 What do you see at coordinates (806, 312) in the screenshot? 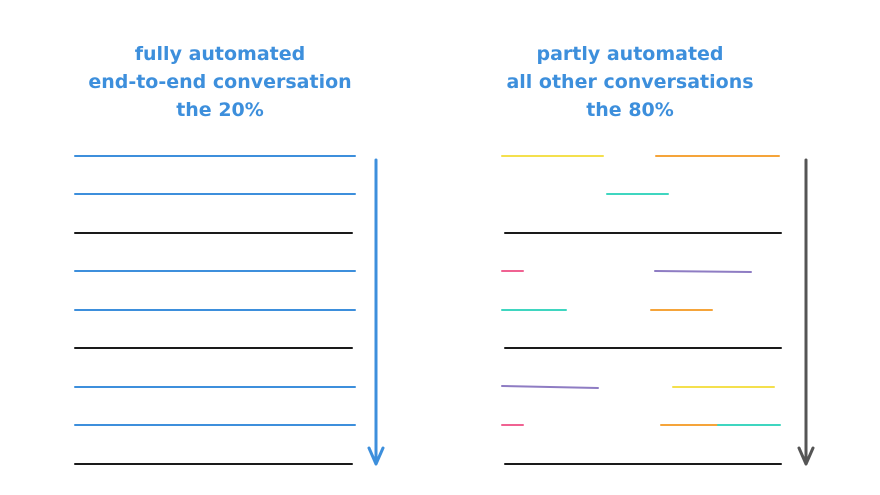
I see `right-flow-arrow` at bounding box center [806, 312].